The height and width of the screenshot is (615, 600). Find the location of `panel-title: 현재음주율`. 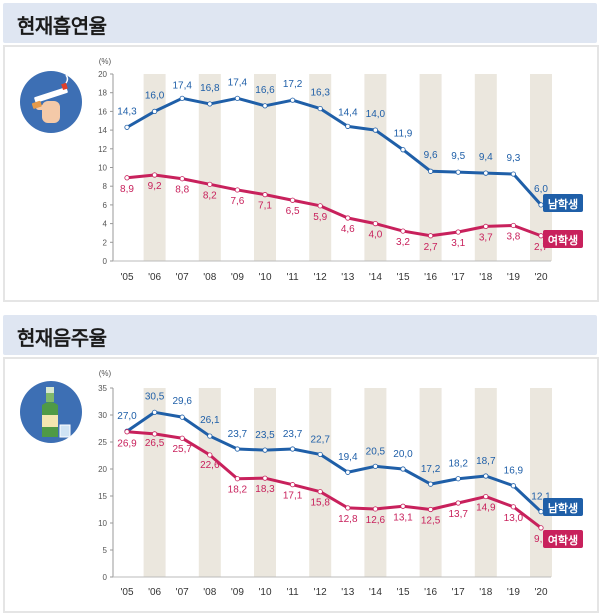

panel-title: 현재음주율 is located at coordinates (62, 339).